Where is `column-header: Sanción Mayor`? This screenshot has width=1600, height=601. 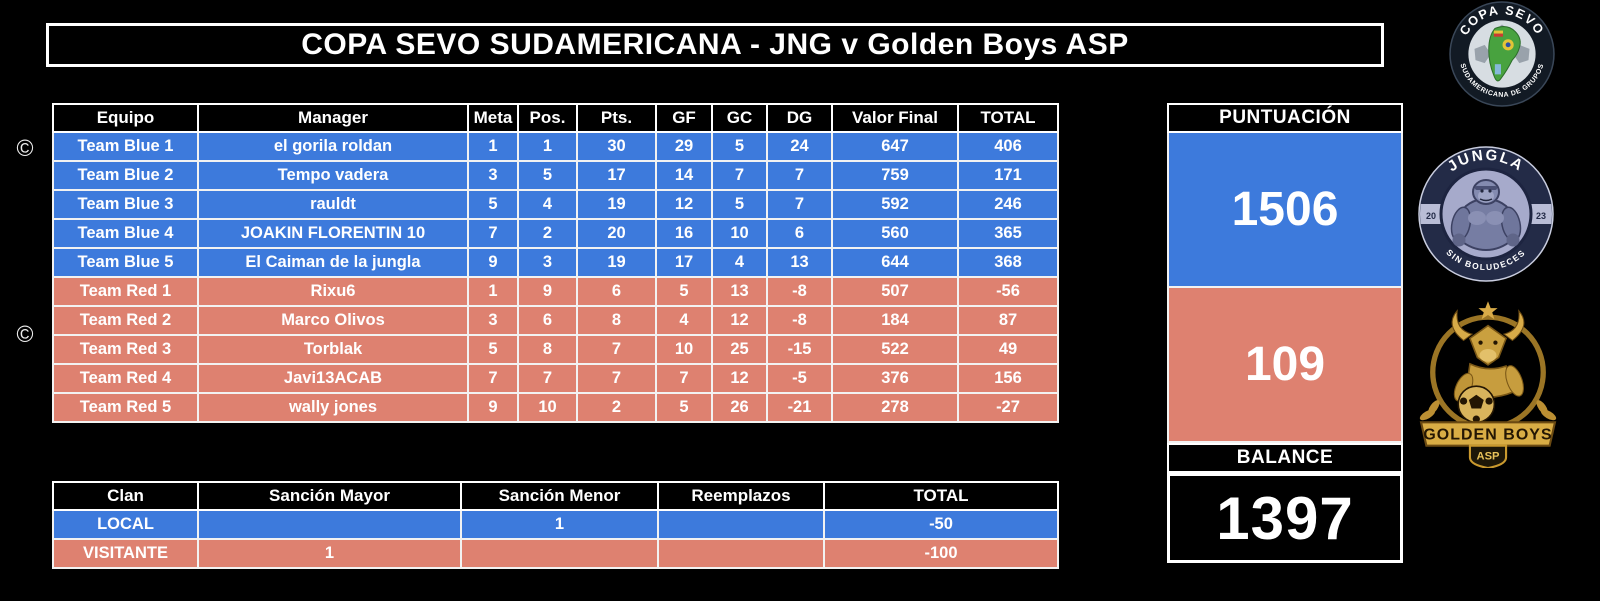
column-header: Sanción Mayor is located at coordinates (329, 496).